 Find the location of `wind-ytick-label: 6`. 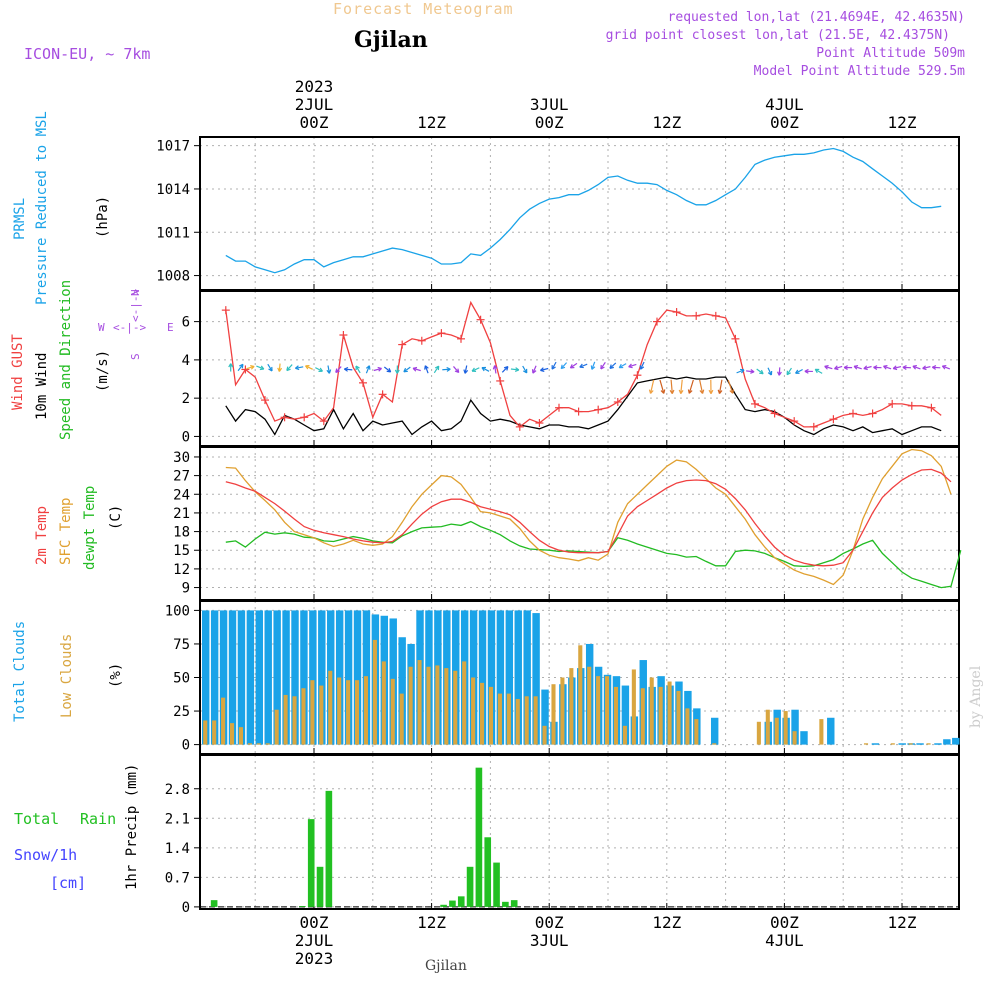

wind-ytick-label: 6 is located at coordinates (186, 323).